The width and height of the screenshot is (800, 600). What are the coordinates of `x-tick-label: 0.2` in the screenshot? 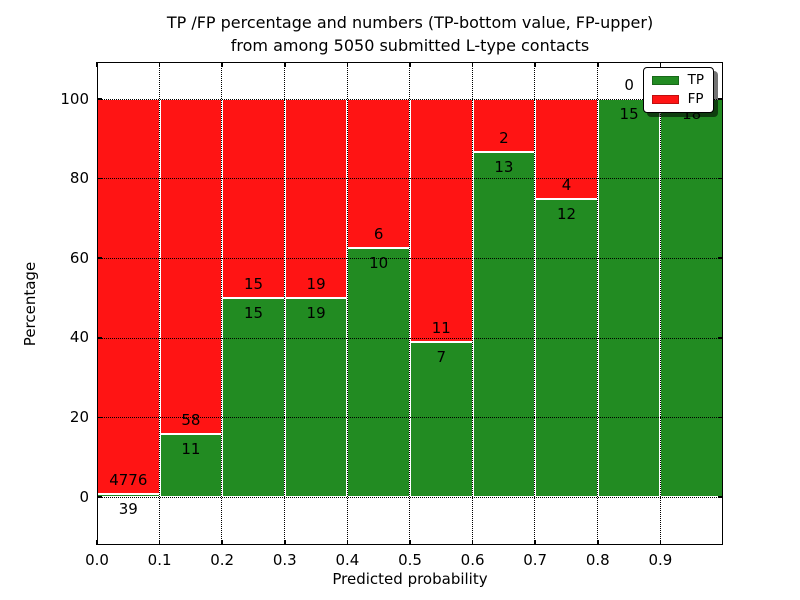 It's located at (222, 560).